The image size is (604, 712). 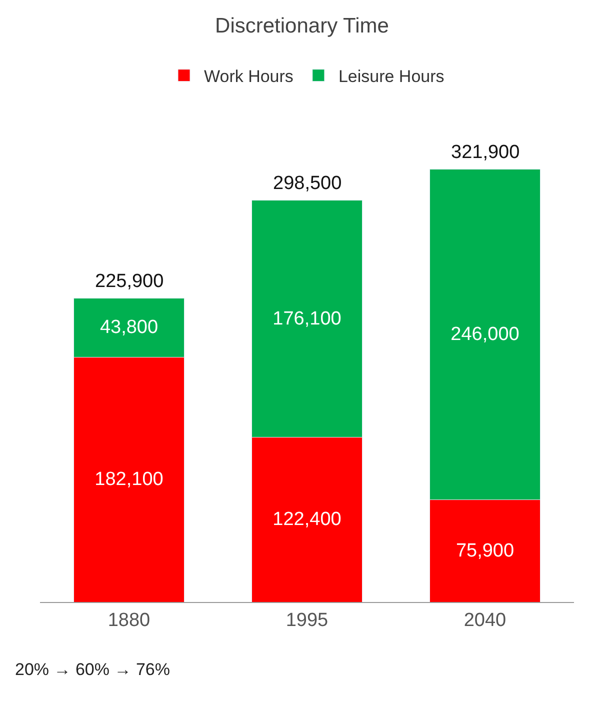 I want to click on total-label: 298,500, so click(x=307, y=183).